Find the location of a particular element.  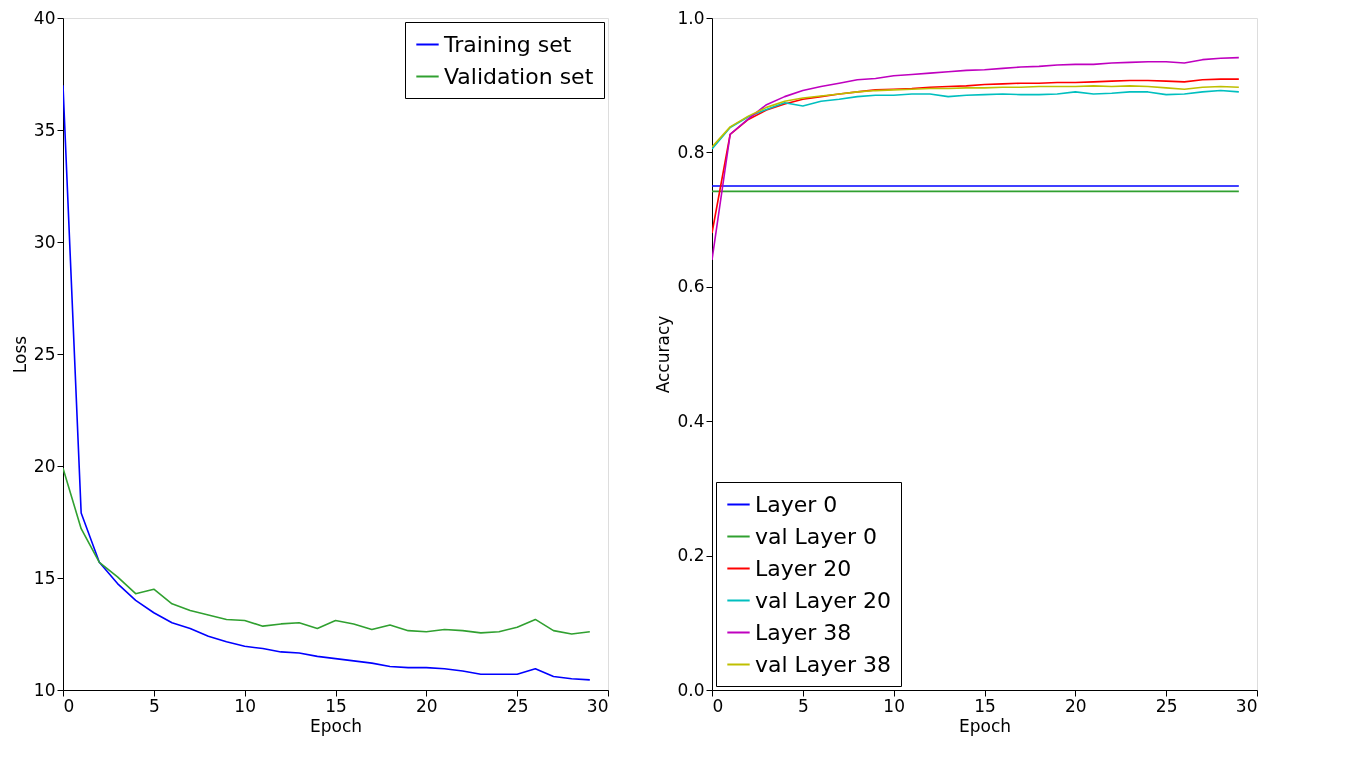

legend-label: Validation set is located at coordinates (519, 76).